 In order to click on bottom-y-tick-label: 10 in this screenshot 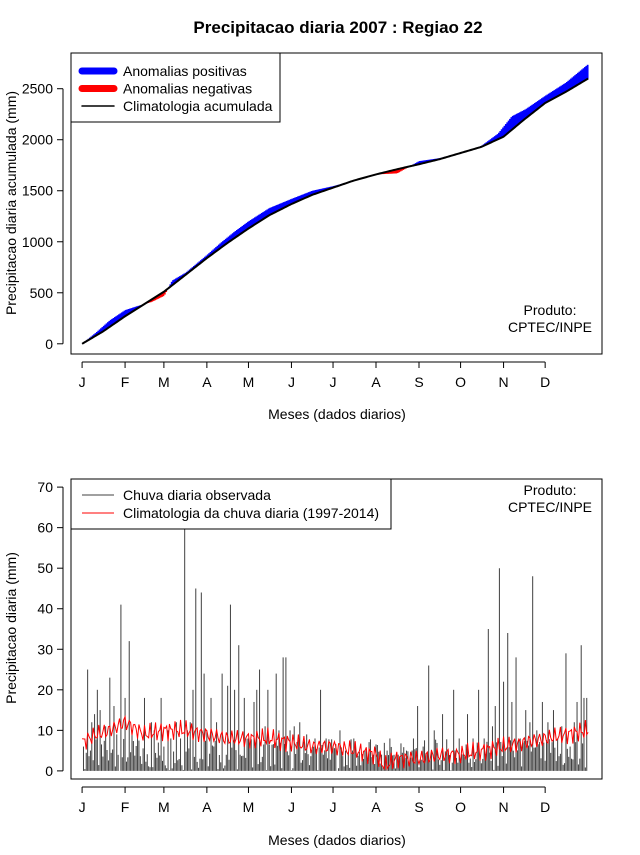, I will do `click(45, 730)`.